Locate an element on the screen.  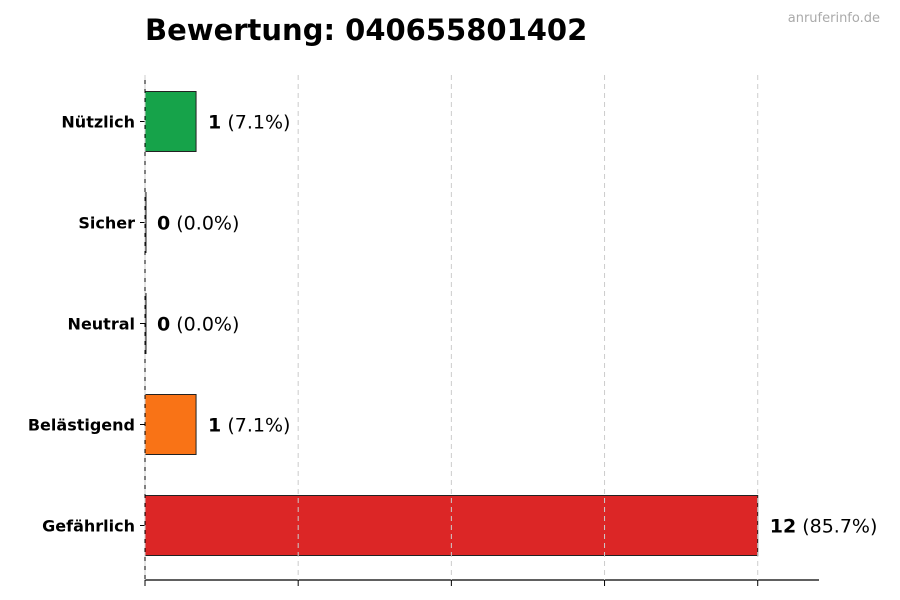
value-label: 12 is located at coordinates (783, 527).